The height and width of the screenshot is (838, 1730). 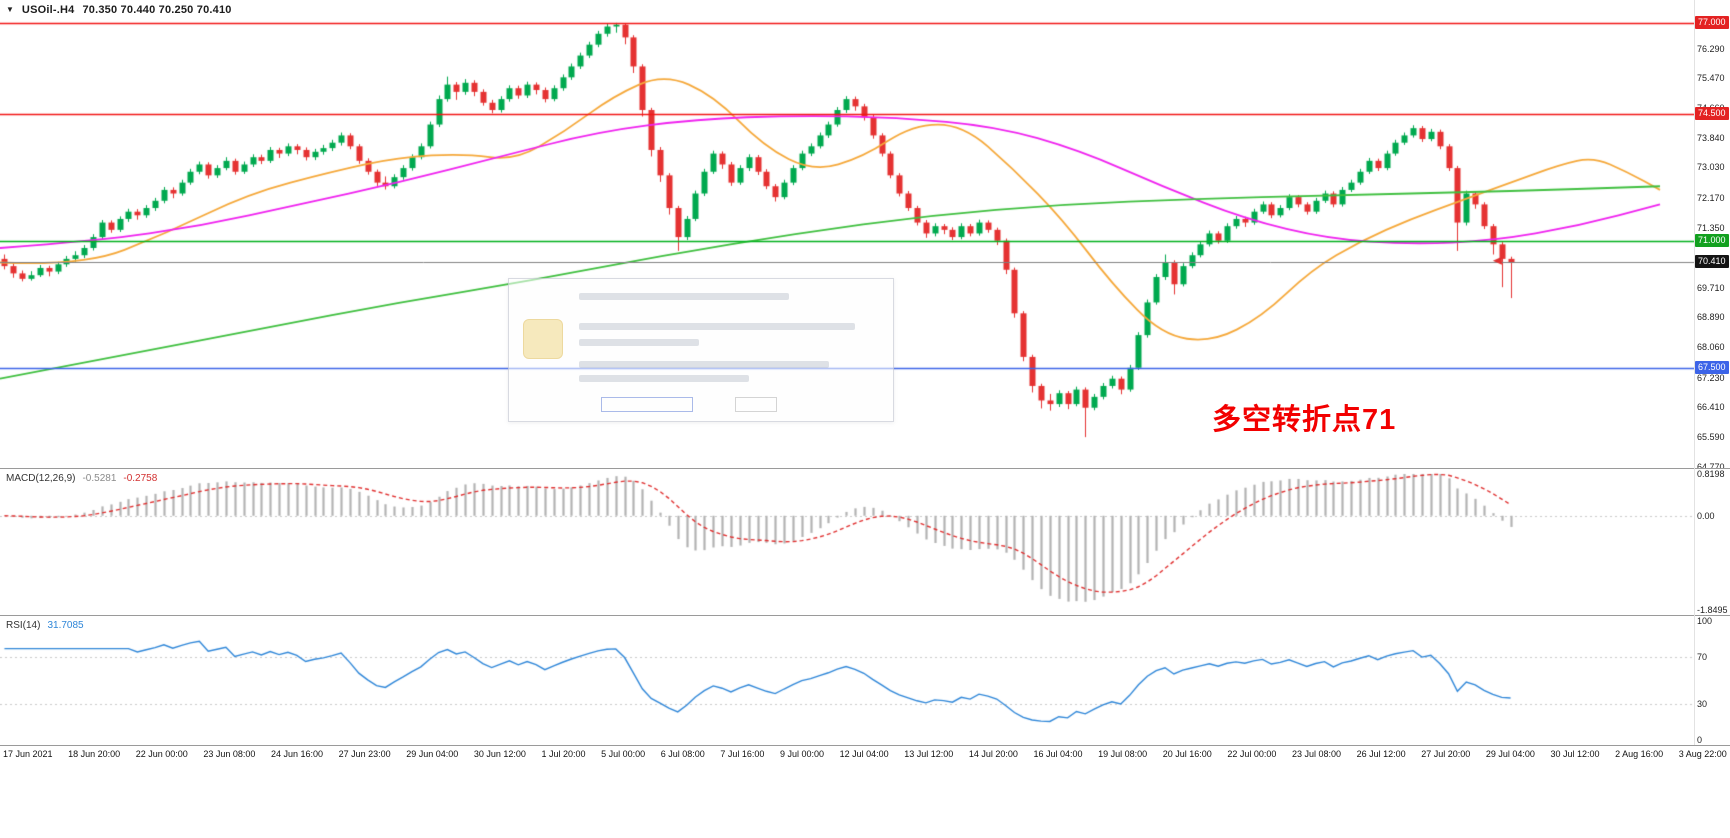 What do you see at coordinates (623, 754) in the screenshot?
I see `time-axis-label: 5 Jul 00:00` at bounding box center [623, 754].